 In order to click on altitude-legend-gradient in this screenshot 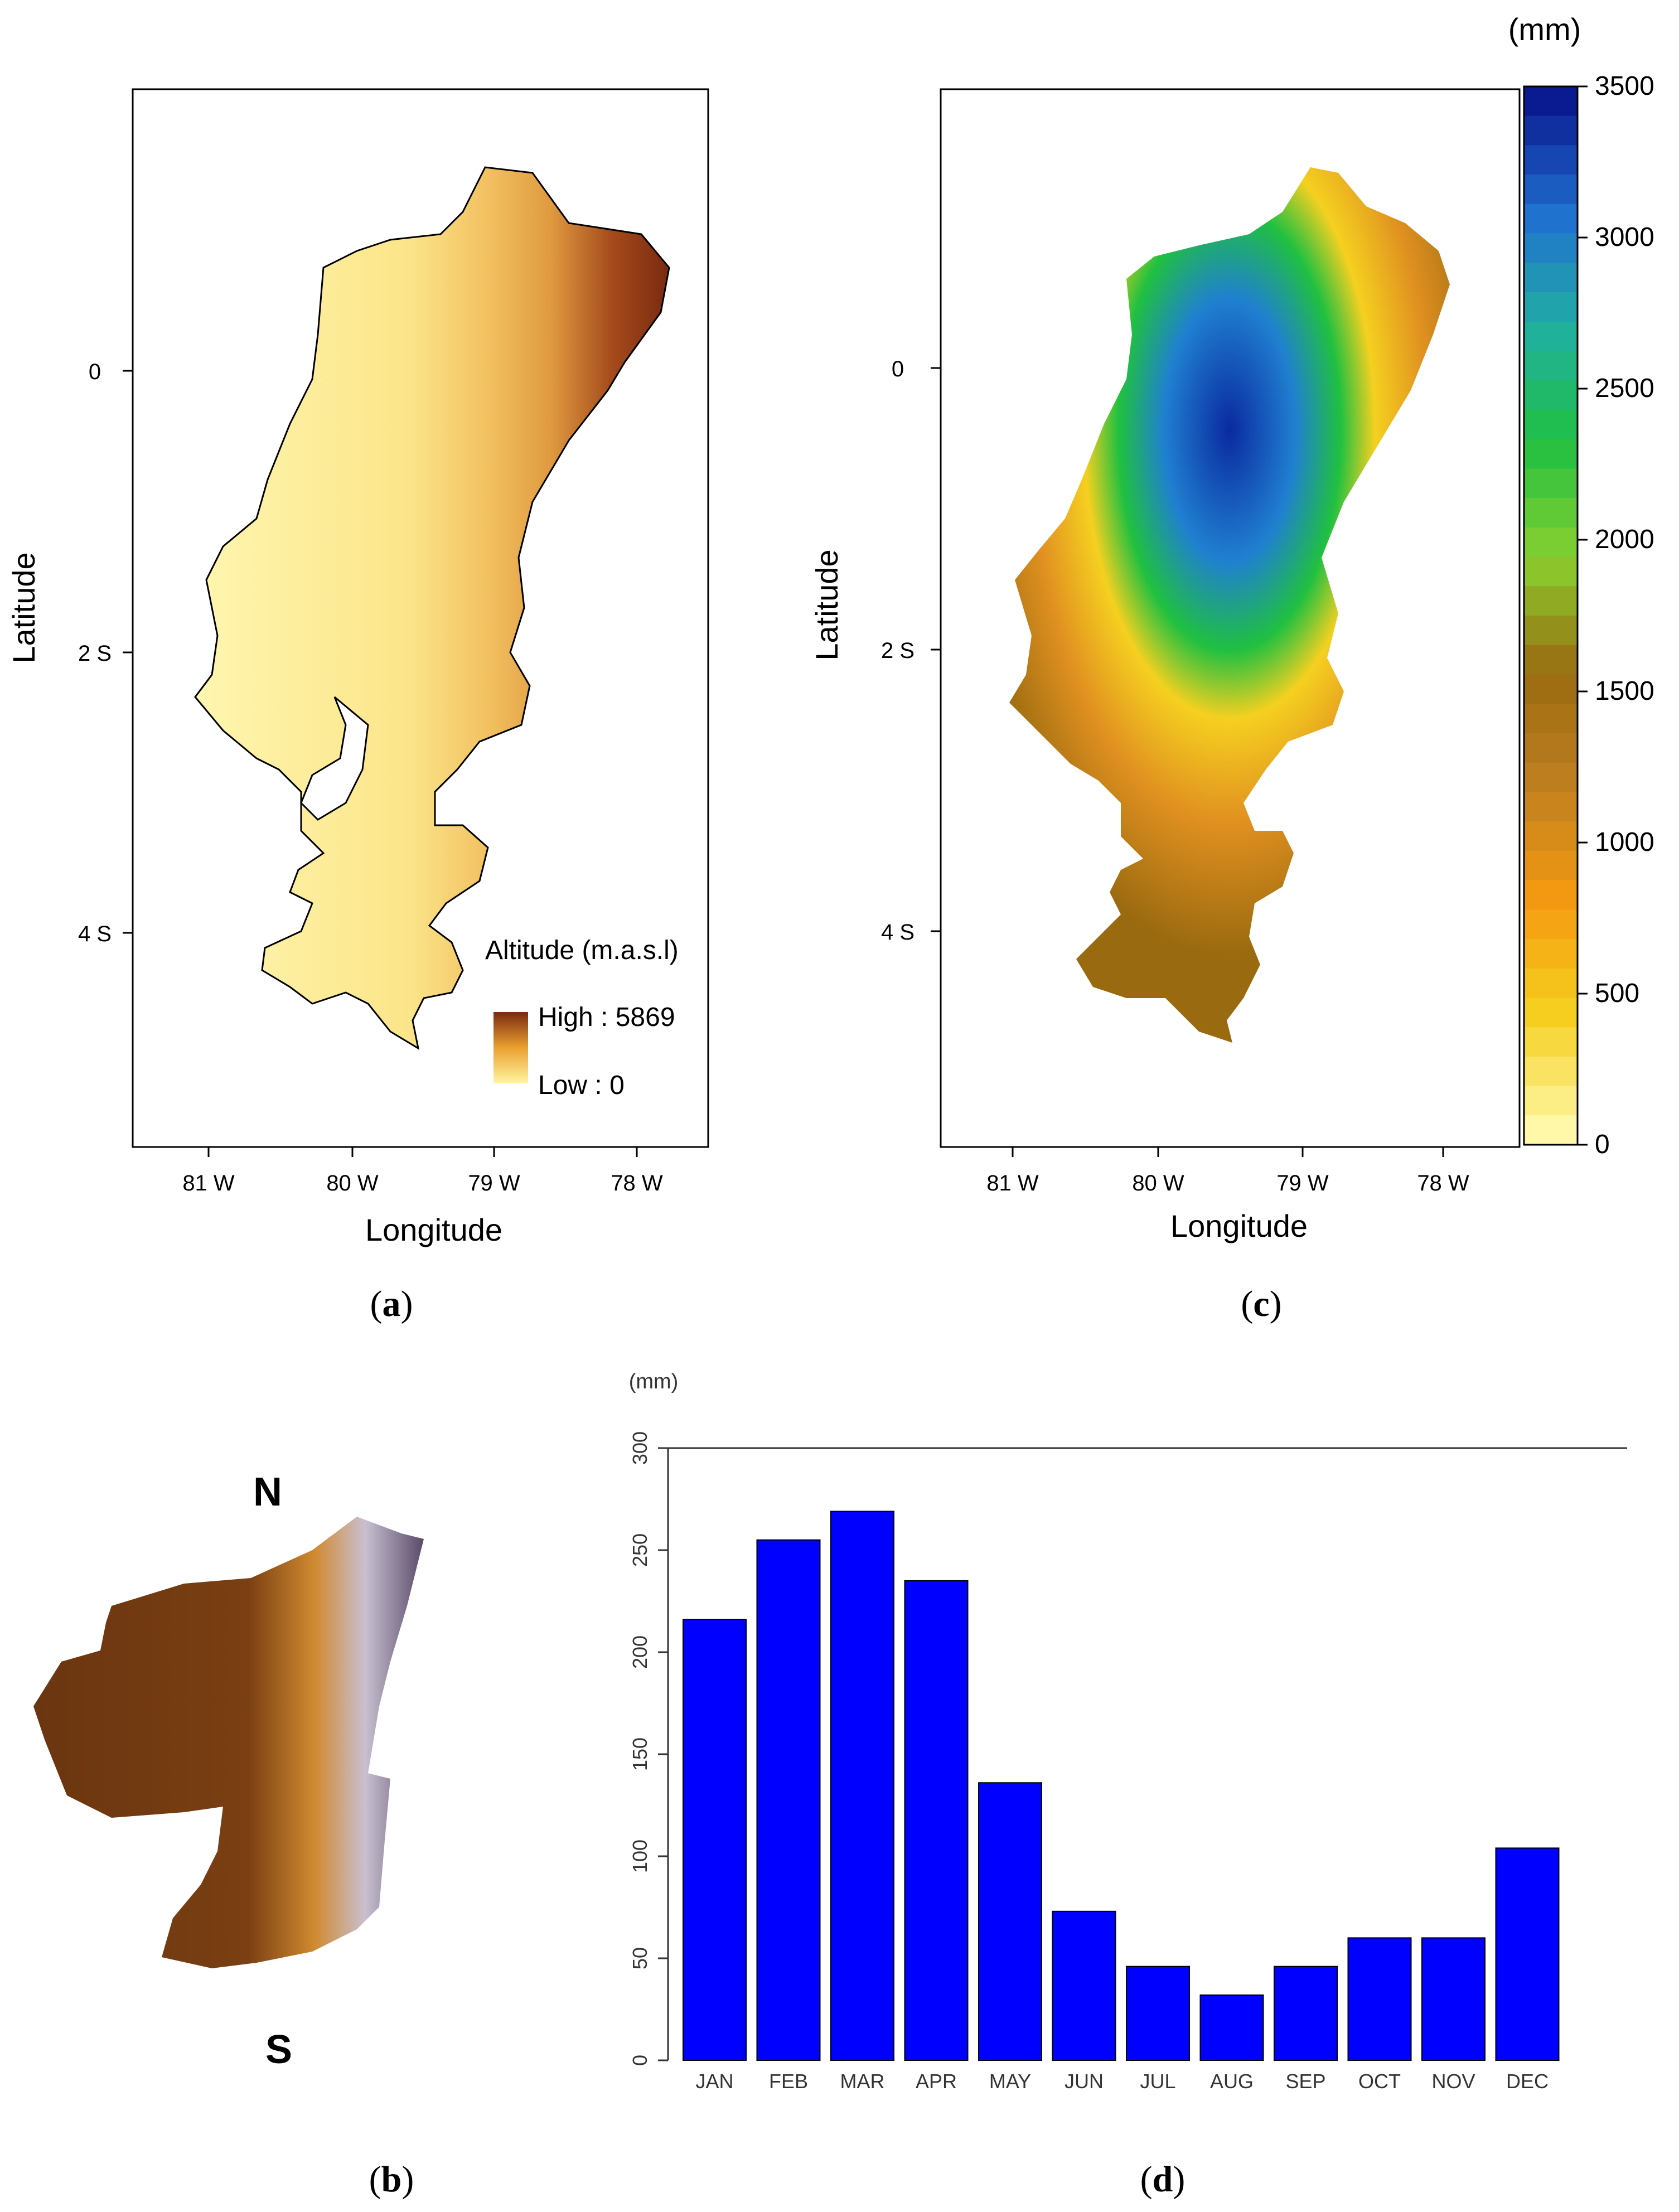, I will do `click(510, 1047)`.